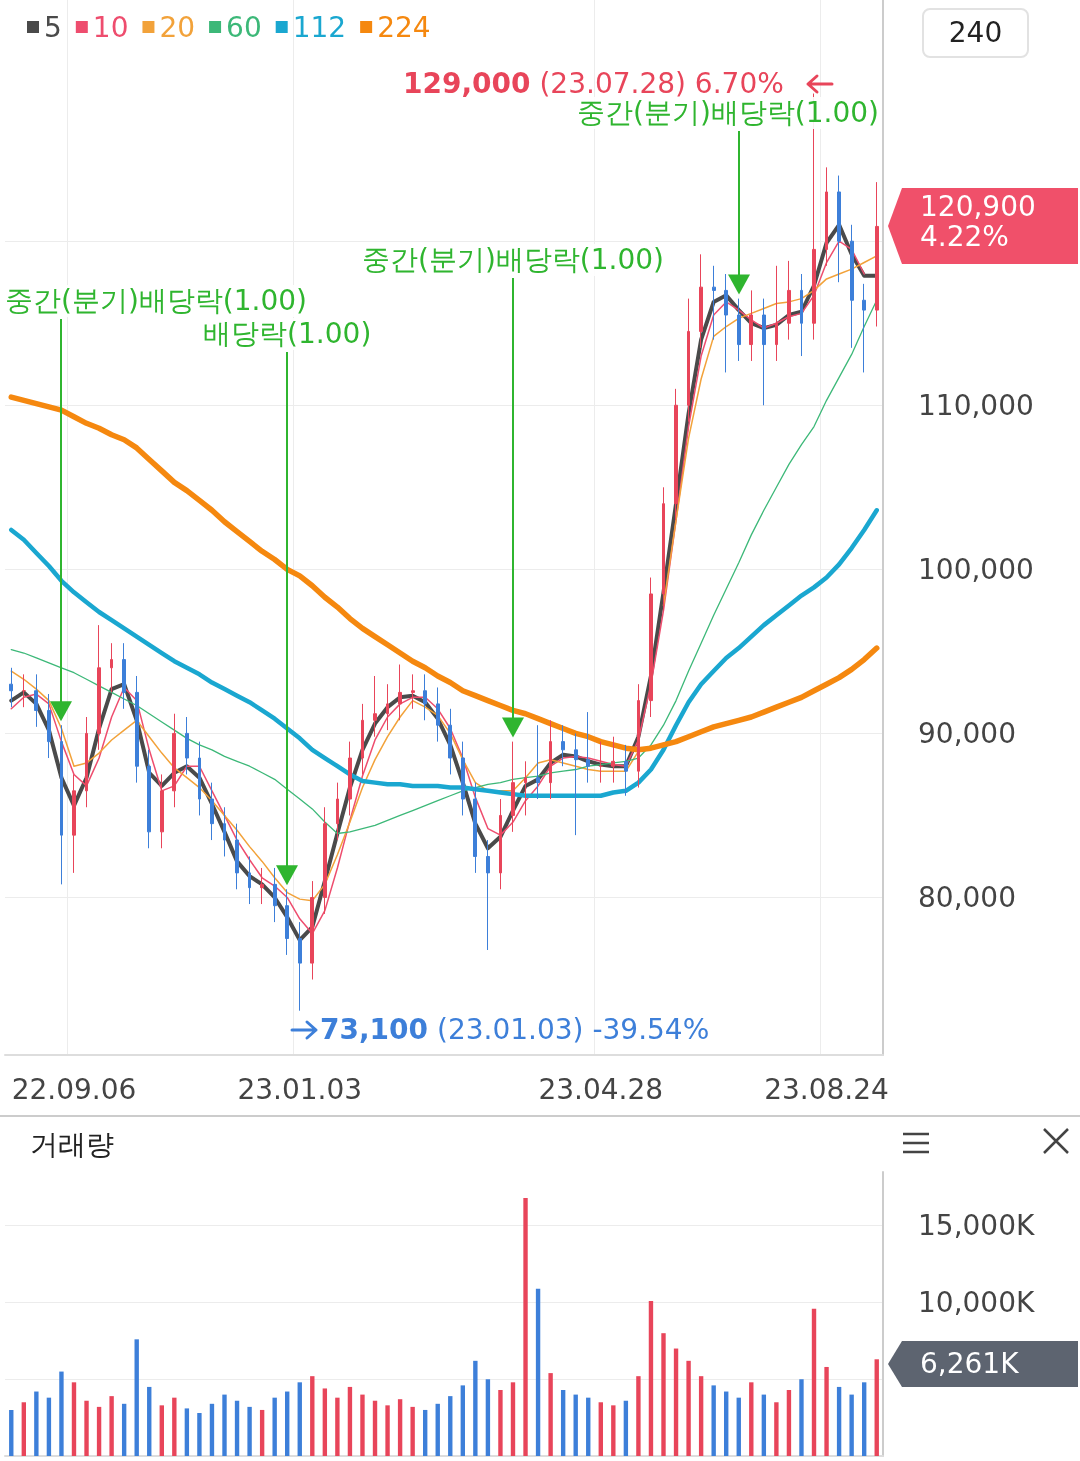  I want to click on x-tick-label: 23.08.24, so click(826, 1089).